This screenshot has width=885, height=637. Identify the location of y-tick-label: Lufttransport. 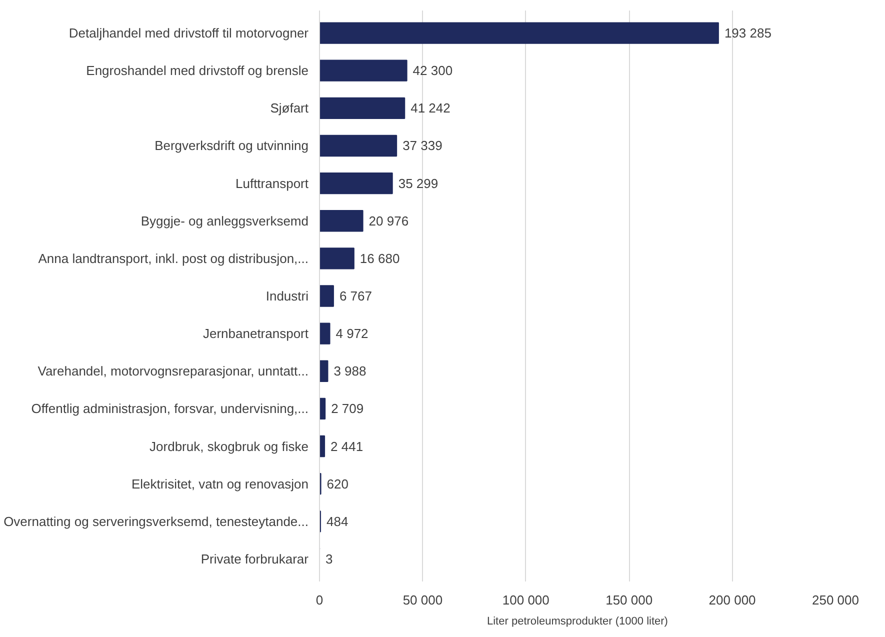
(272, 183).